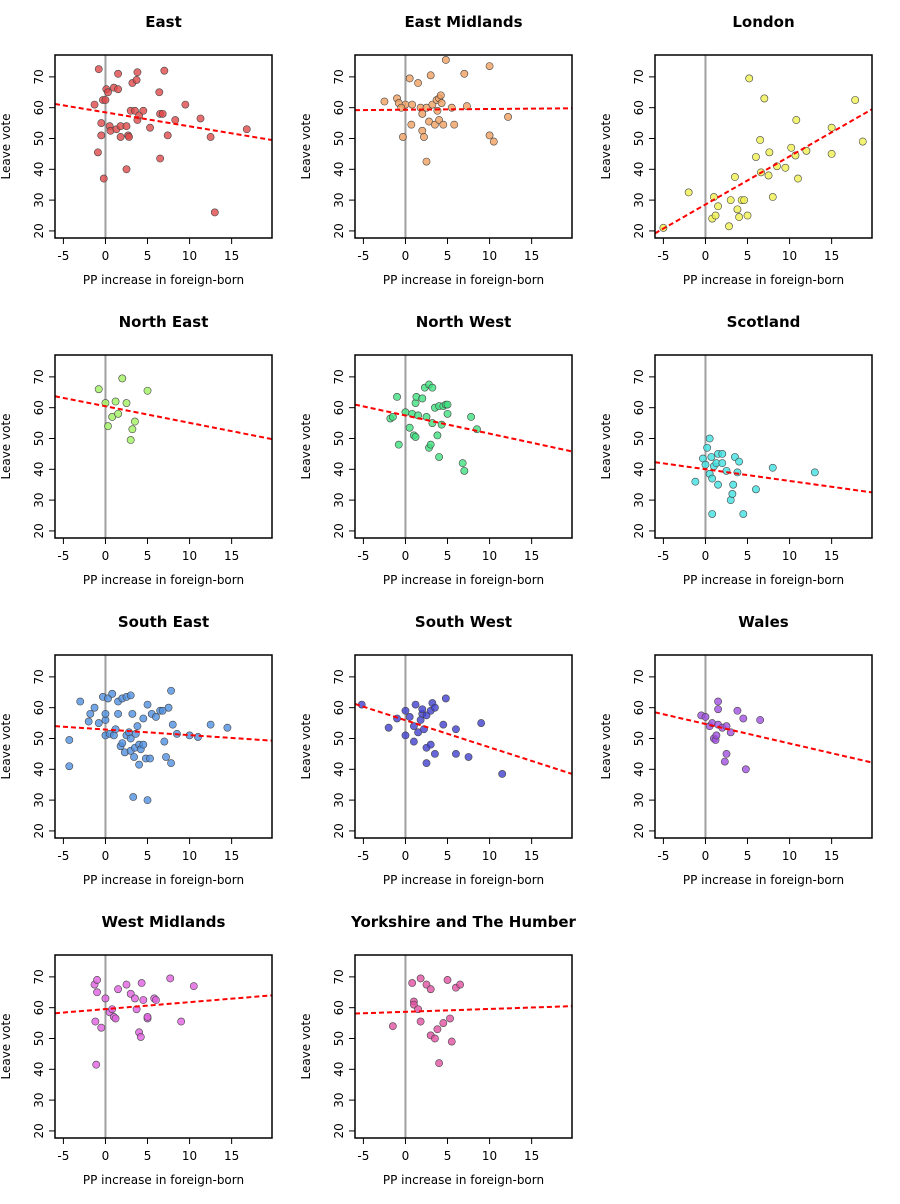 The height and width of the screenshot is (1204, 900). I want to click on y-tick-label: 50, so click(39, 138).